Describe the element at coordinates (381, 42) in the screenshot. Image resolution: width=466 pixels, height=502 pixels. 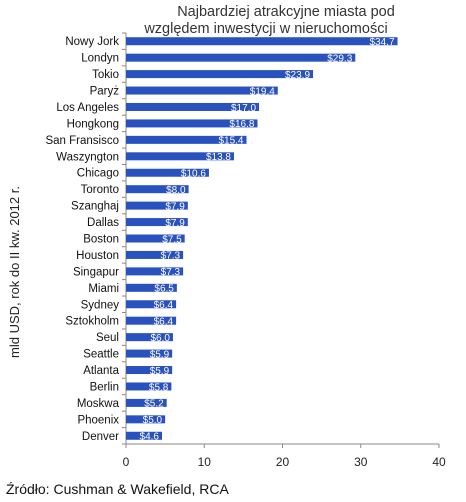
I see `data-label: $34.7` at that location.